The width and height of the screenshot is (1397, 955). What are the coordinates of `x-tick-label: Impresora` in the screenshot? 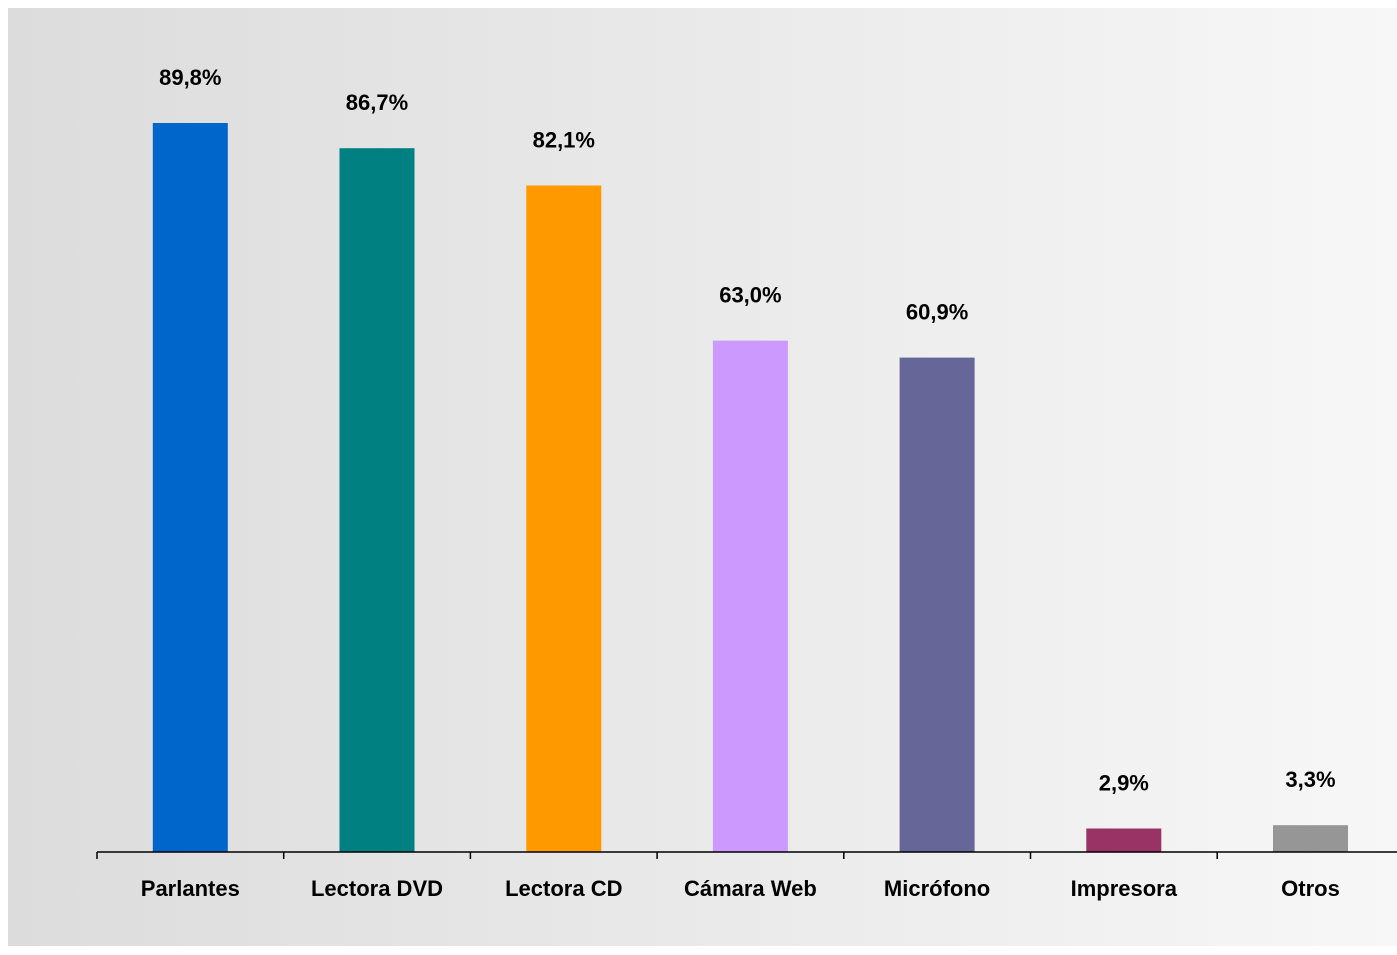 It's located at (1124, 888).